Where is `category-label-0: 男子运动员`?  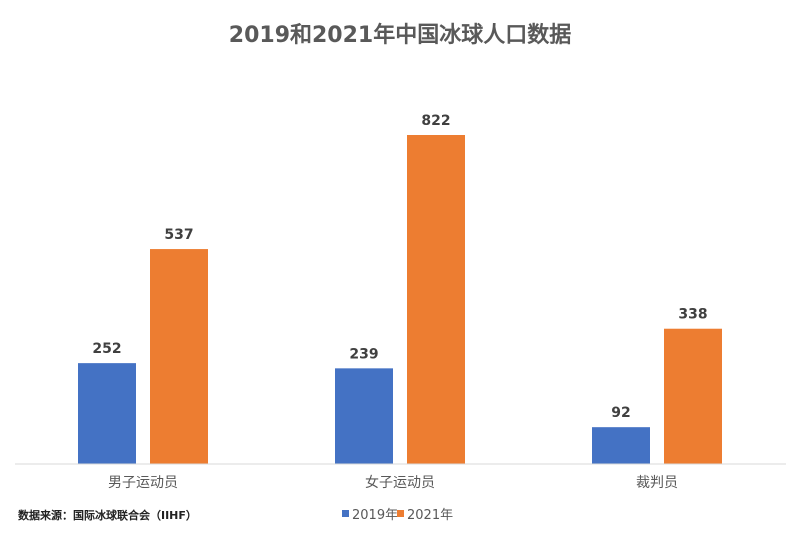 category-label-0: 男子运动员 is located at coordinates (143, 483).